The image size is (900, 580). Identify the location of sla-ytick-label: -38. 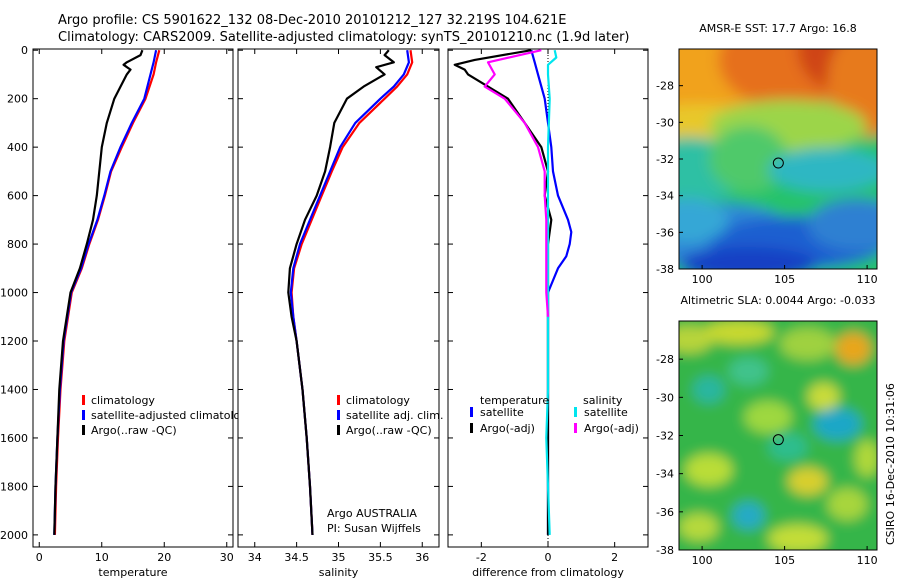
(665, 550).